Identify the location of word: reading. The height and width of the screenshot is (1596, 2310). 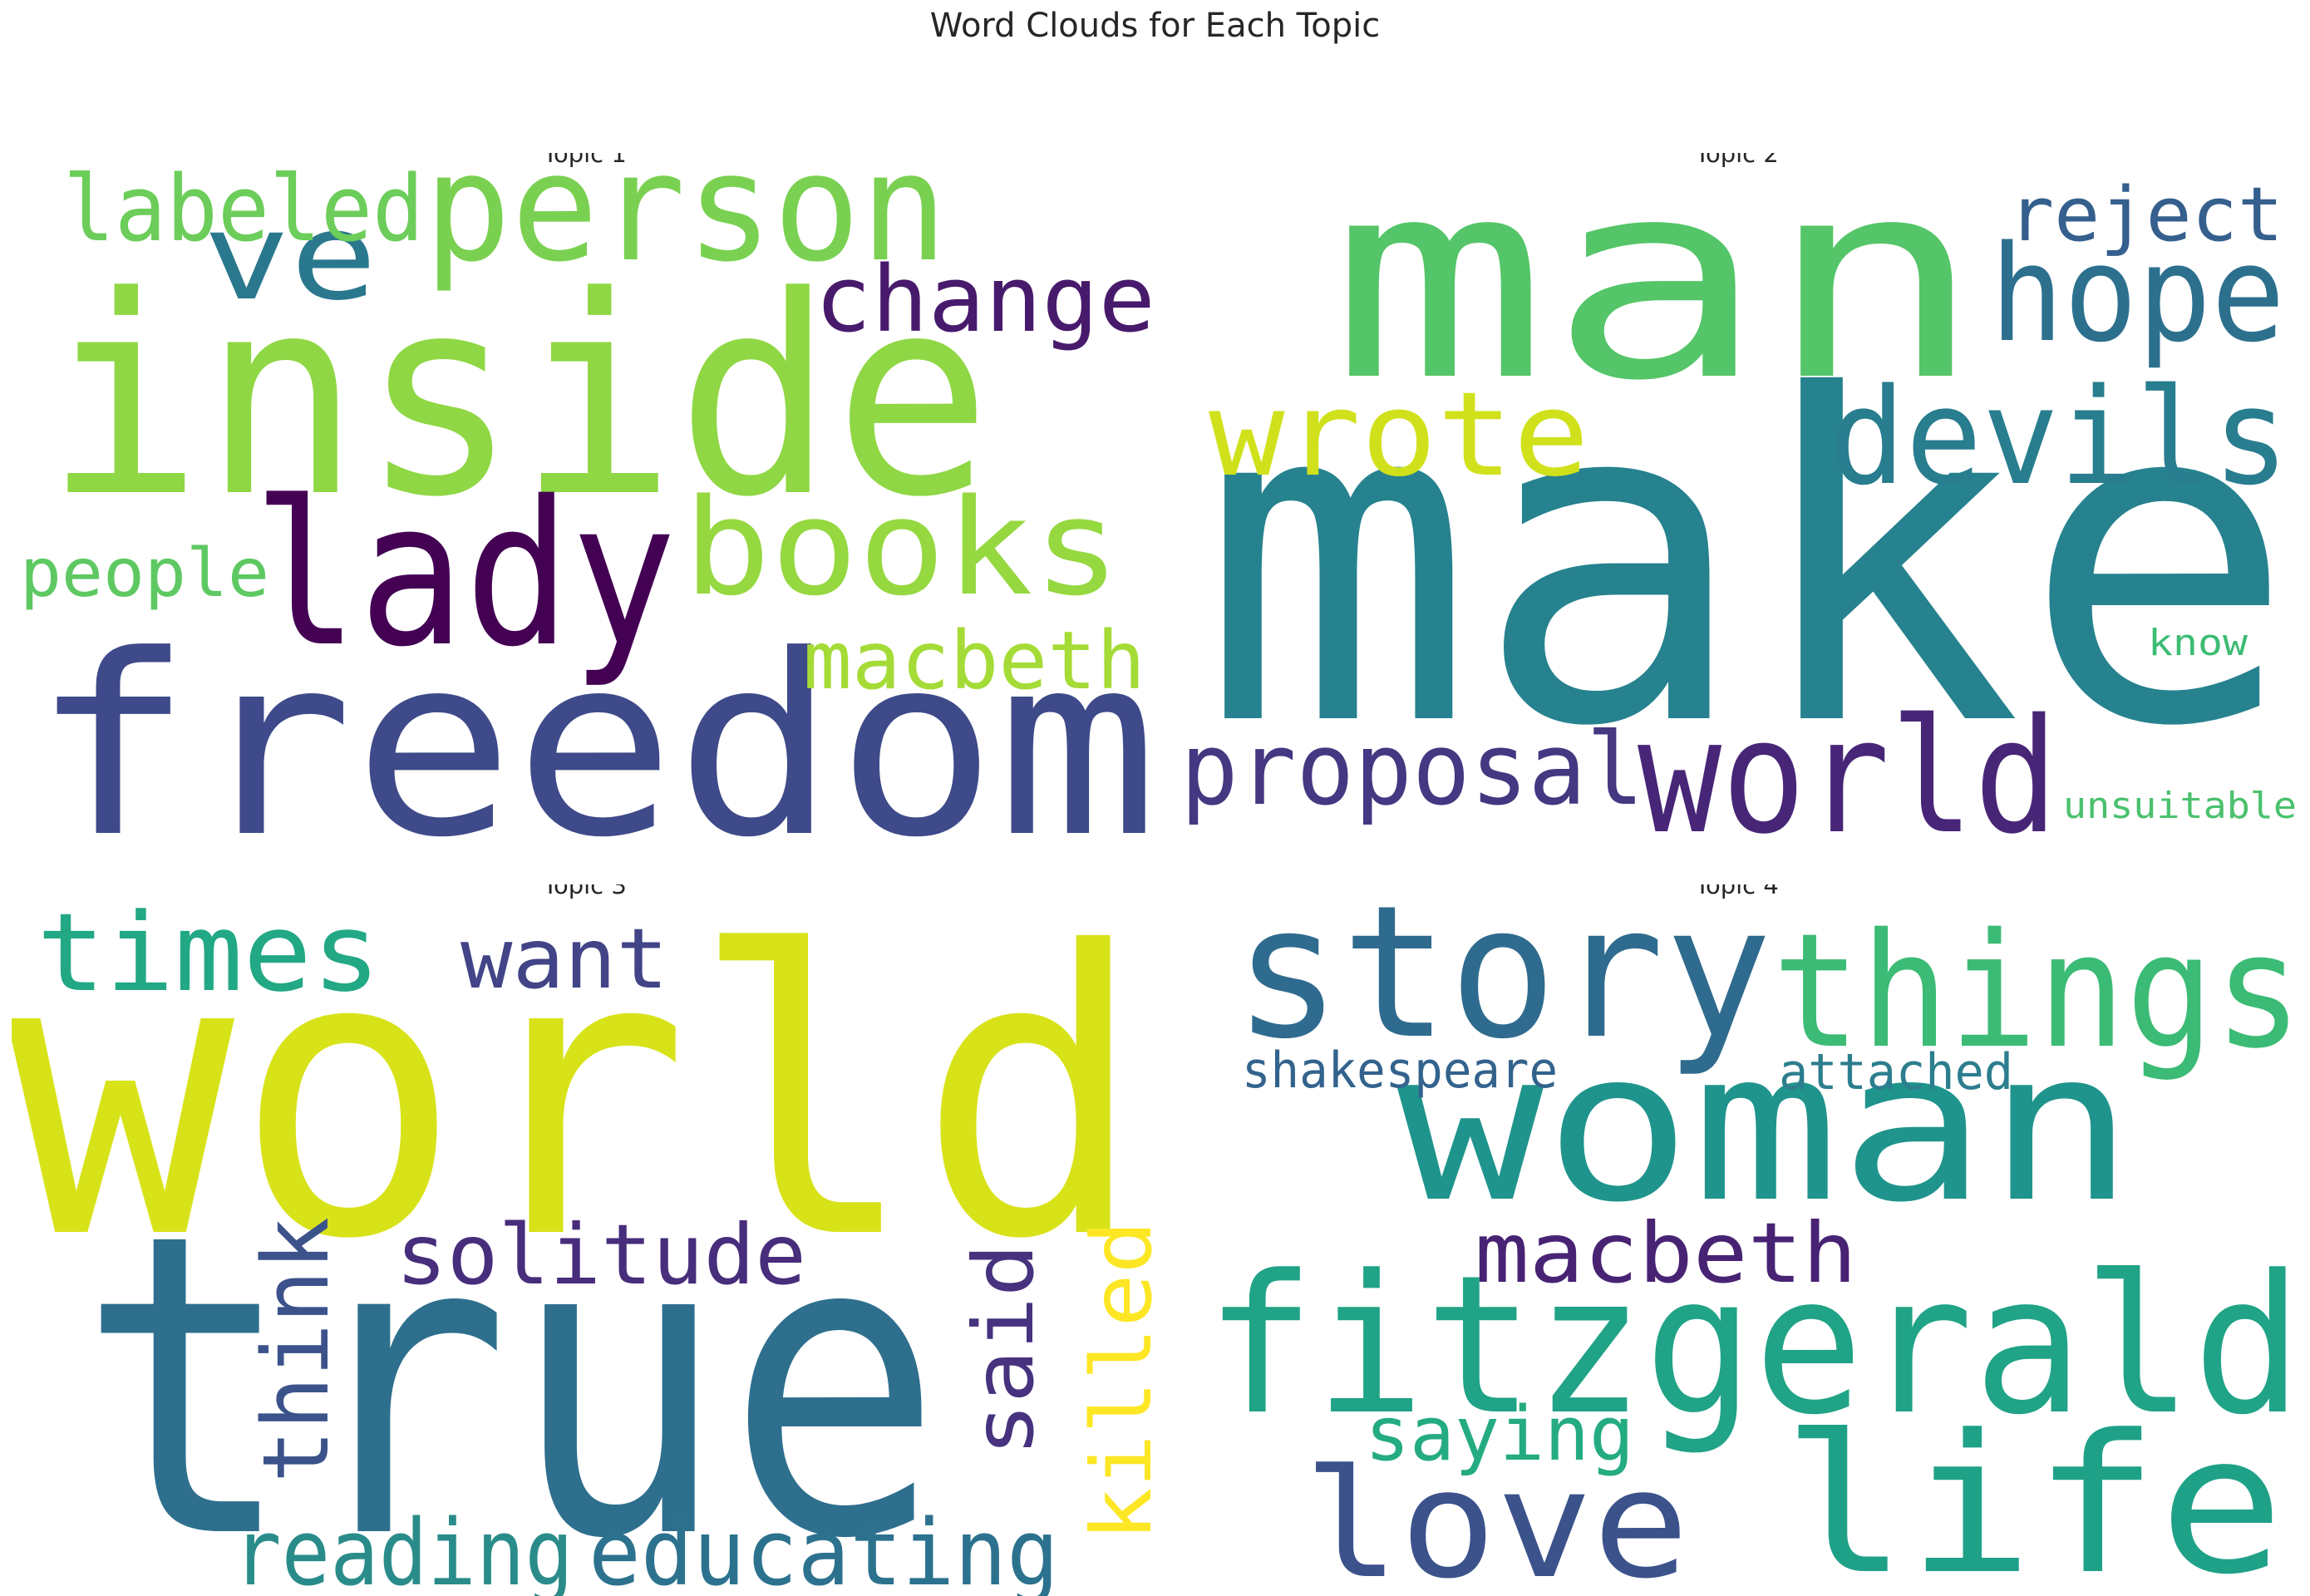
(404, 1548).